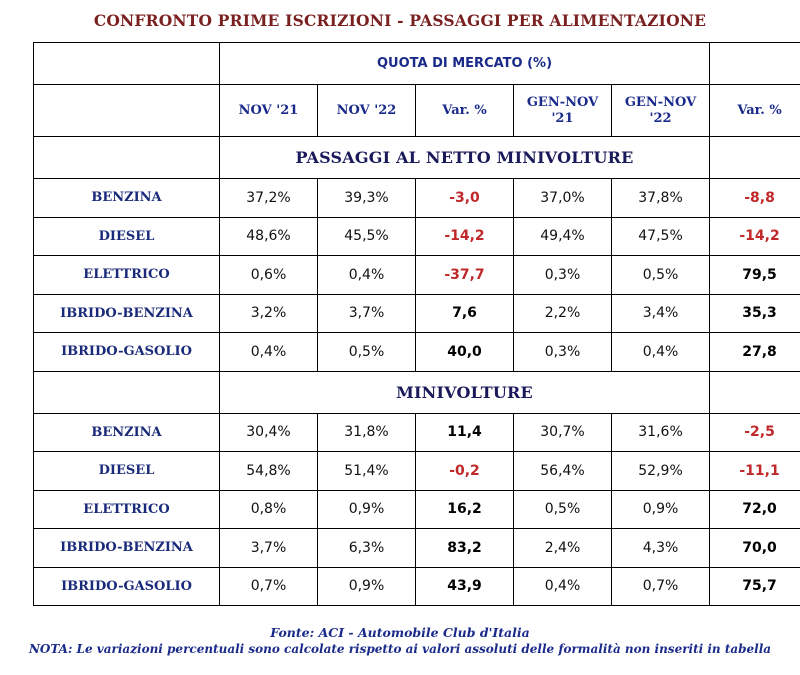 Image resolution: width=800 pixels, height=675 pixels. Describe the element at coordinates (754, 313) in the screenshot. I see `variation-cell: 35,3` at that location.